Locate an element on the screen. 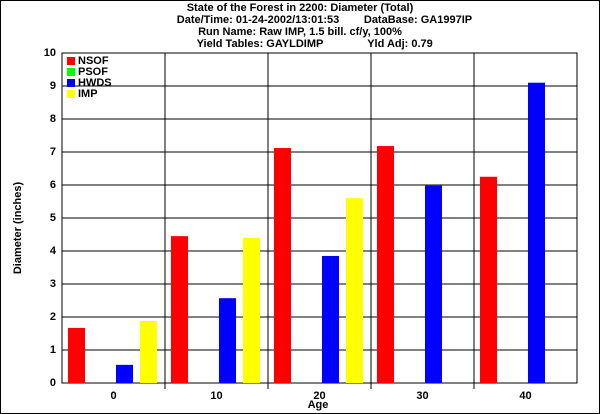  x-tick-label: 30 is located at coordinates (422, 396).